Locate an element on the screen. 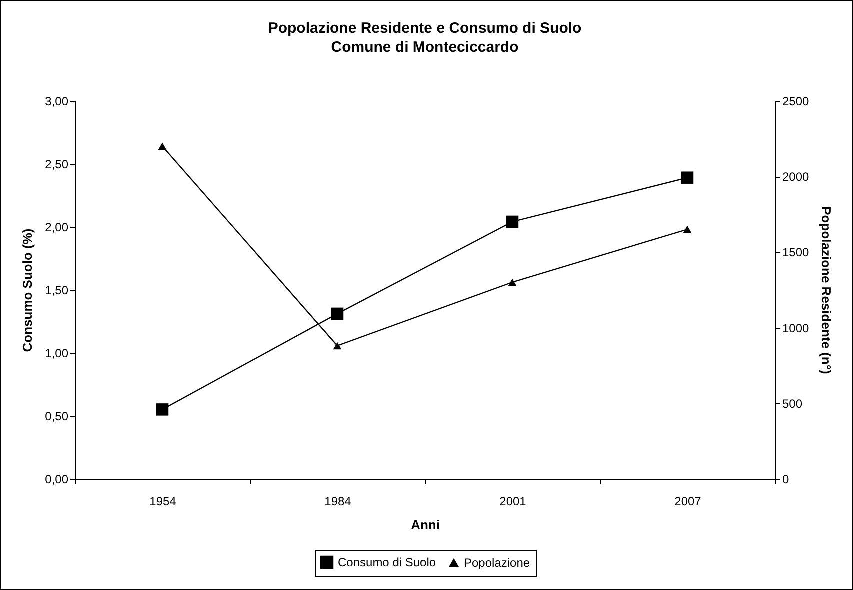  y-tick-label: 1,50 is located at coordinates (57, 291).